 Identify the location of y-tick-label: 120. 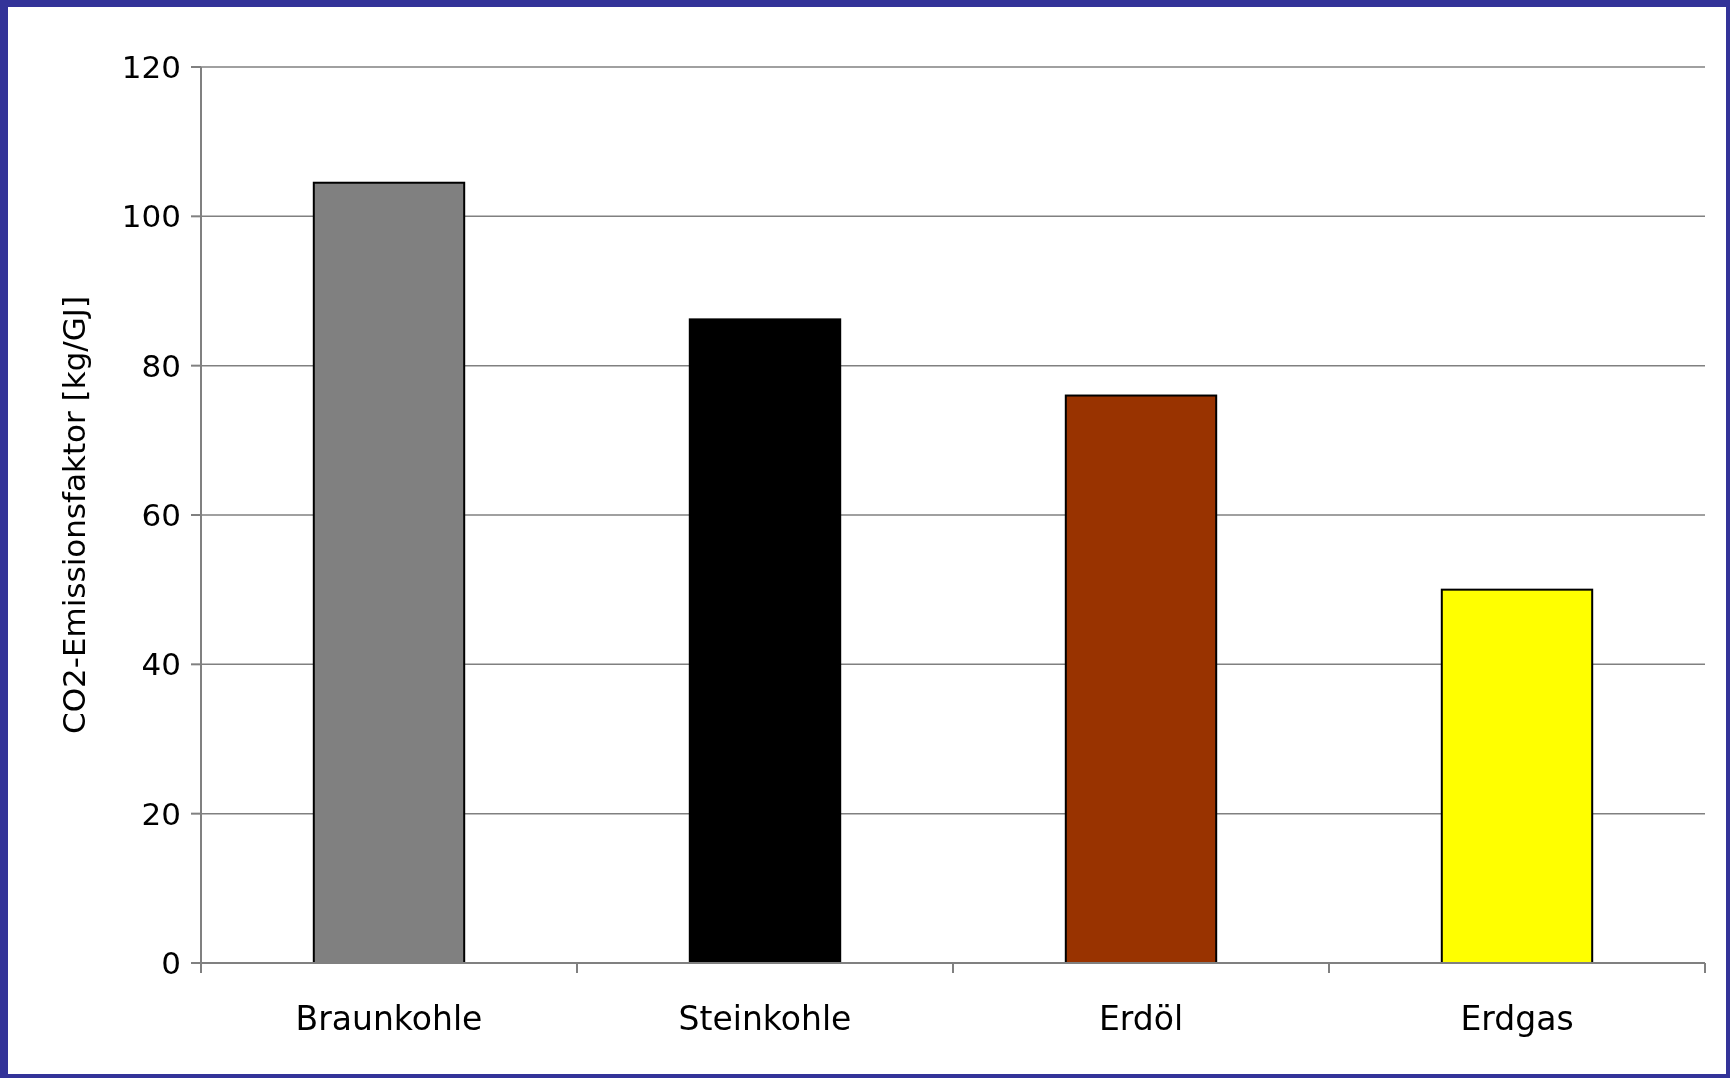
(151, 66).